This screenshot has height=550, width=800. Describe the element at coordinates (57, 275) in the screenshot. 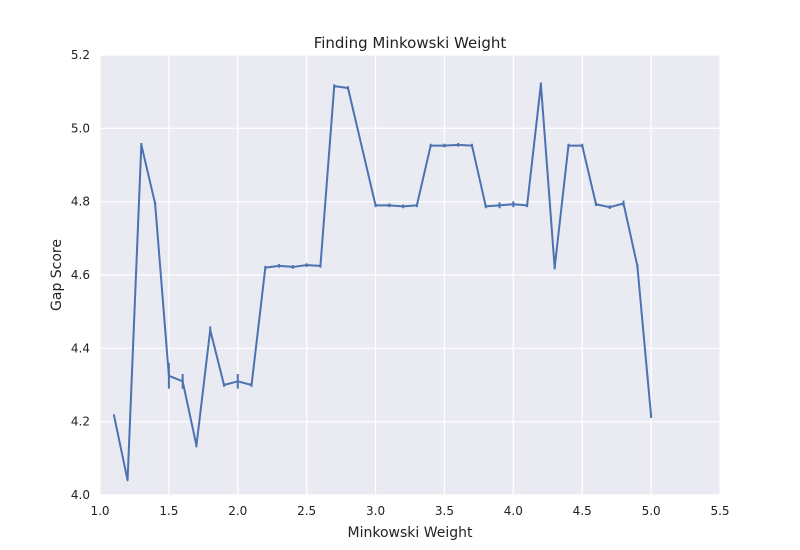

I see `y-axis-label: Gap Score` at that location.